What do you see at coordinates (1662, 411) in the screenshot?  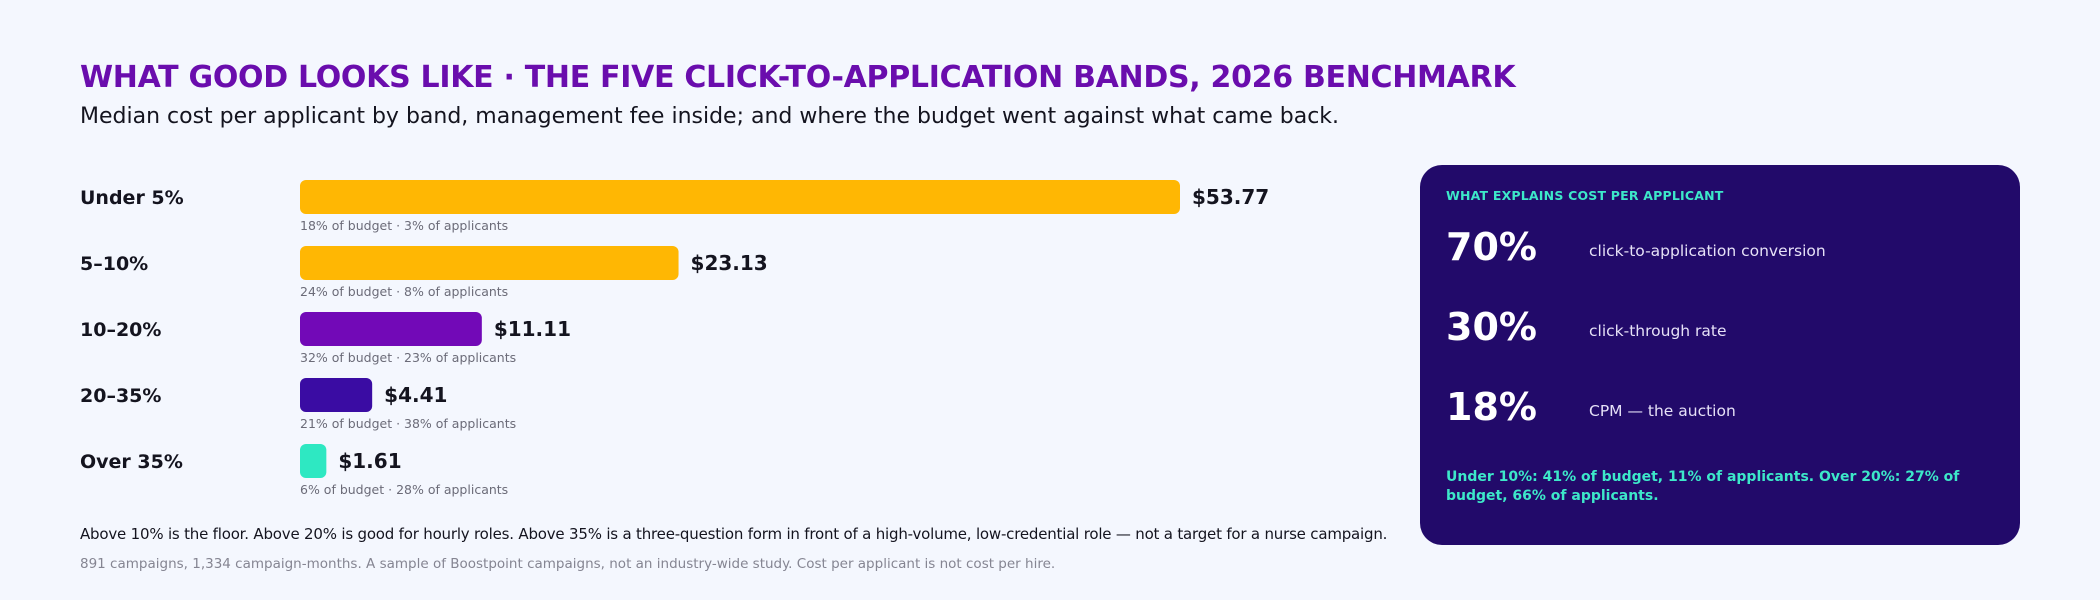 I see `stat-label: CPM — the auction` at bounding box center [1662, 411].